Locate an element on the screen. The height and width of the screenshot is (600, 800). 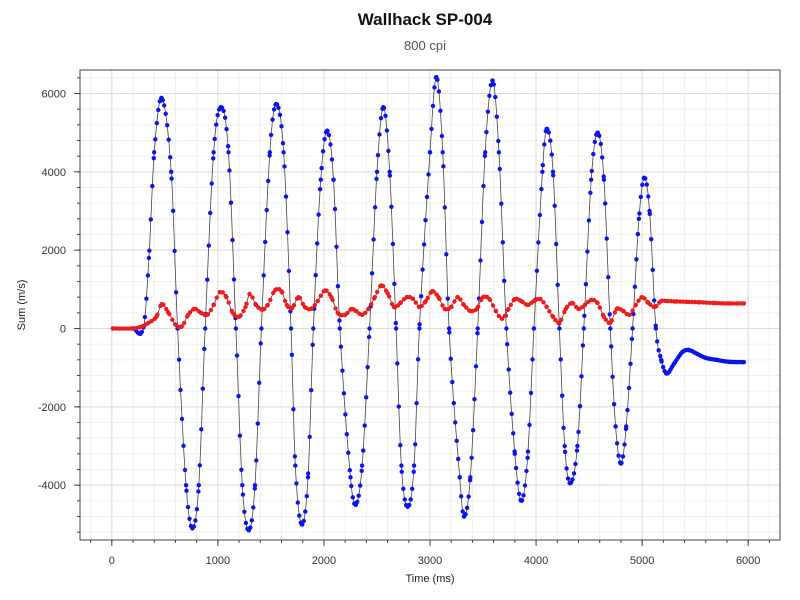
x-tick-label: 5000 is located at coordinates (642, 561).